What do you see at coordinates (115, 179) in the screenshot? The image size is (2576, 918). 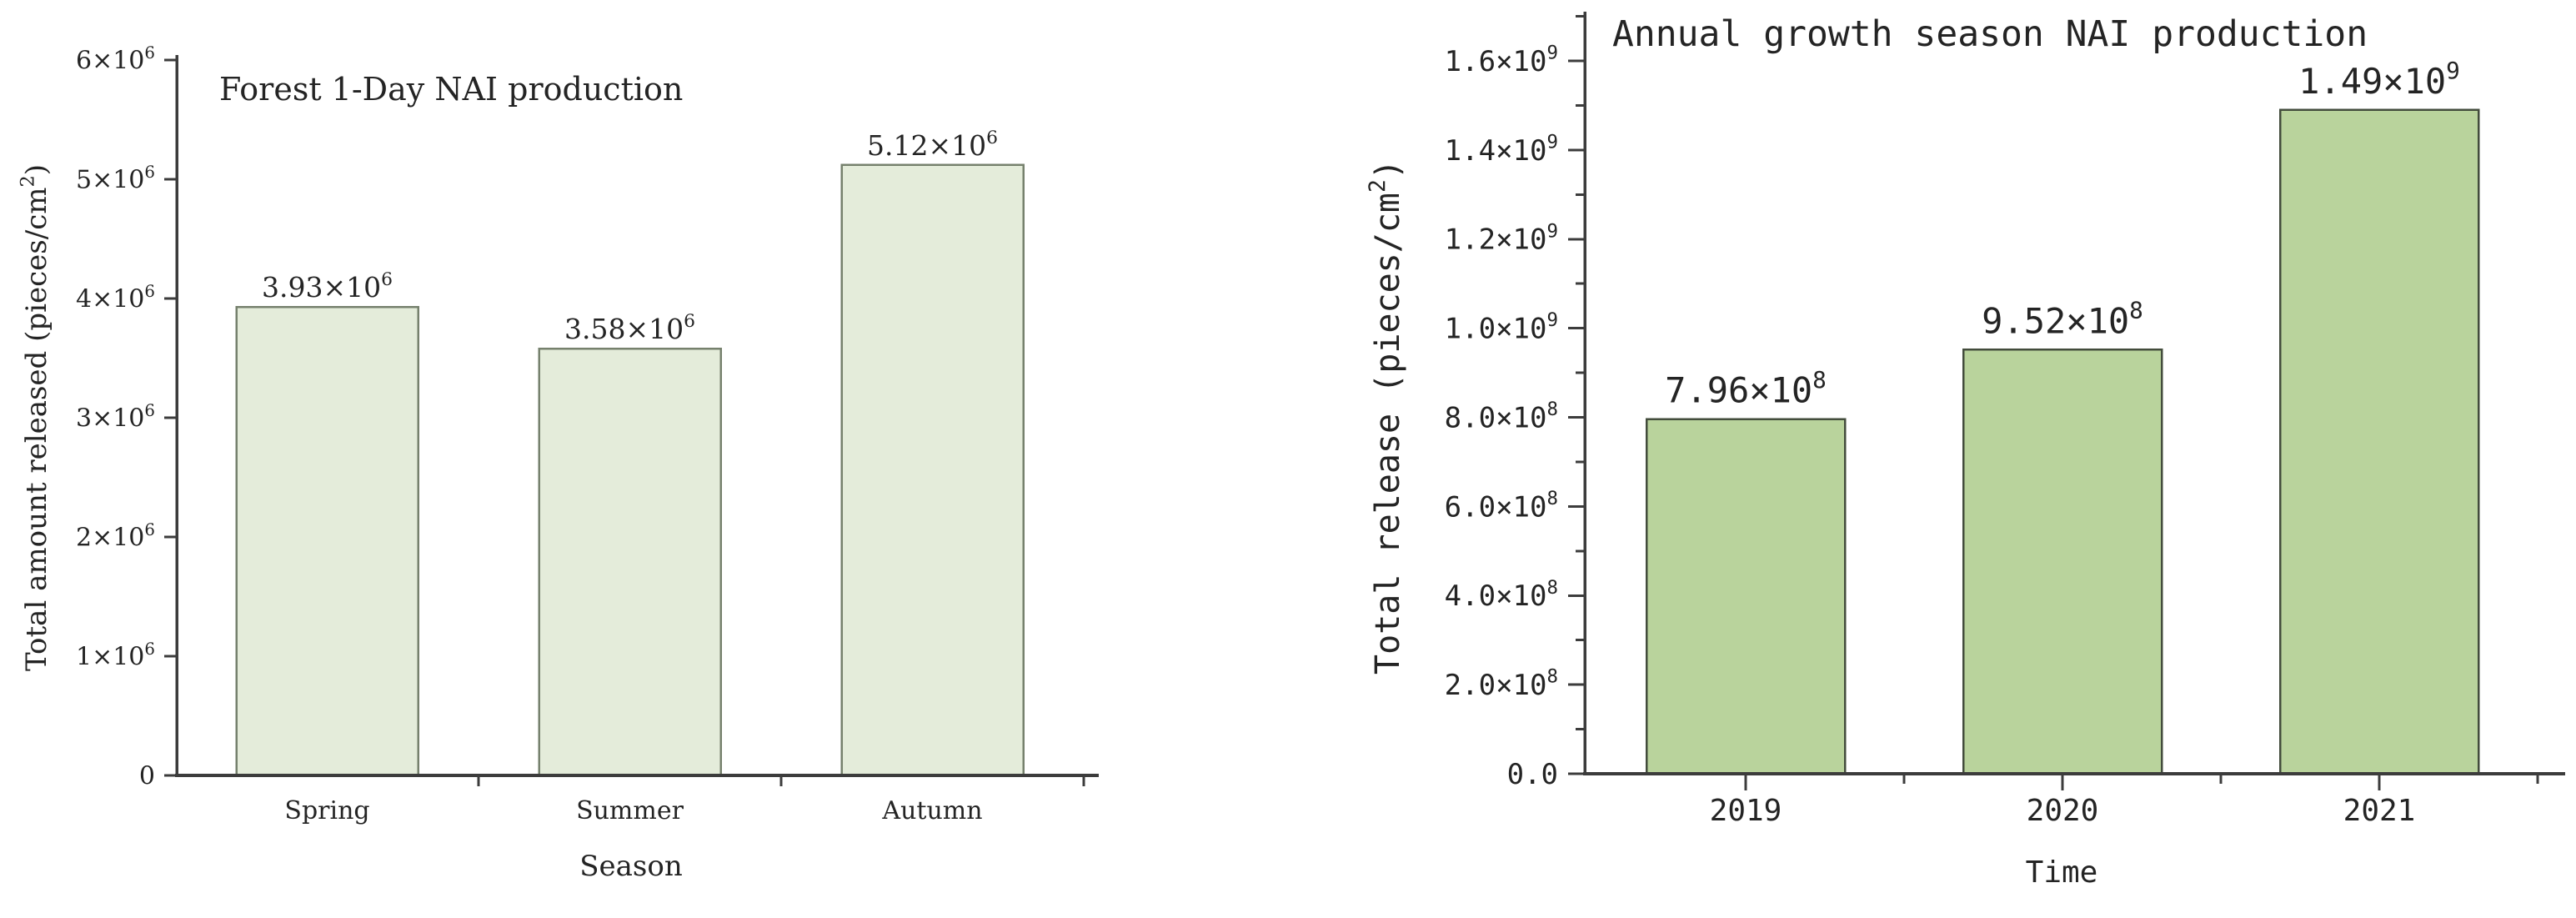 I see `y-tick-label: 5×10⁶` at bounding box center [115, 179].